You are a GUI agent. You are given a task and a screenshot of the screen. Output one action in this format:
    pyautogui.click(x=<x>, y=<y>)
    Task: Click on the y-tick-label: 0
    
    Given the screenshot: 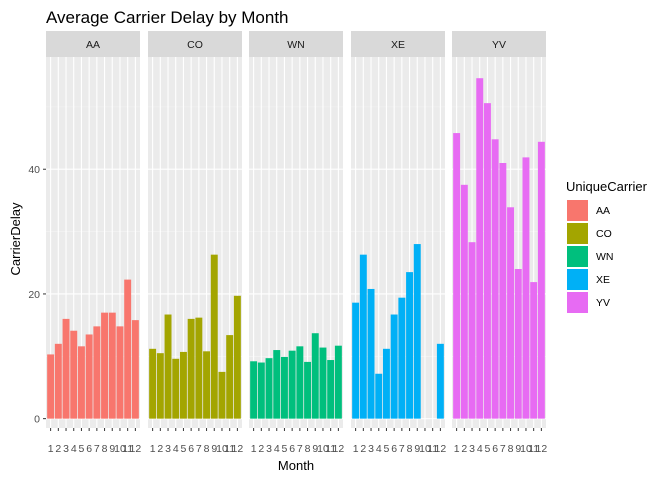 What is the action you would take?
    pyautogui.click(x=37, y=420)
    